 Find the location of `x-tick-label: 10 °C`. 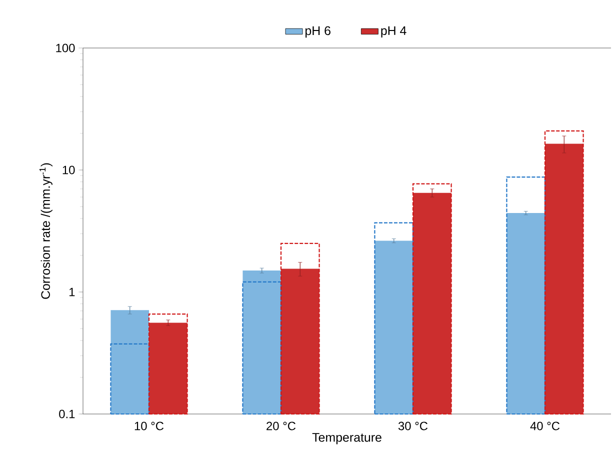

x-tick-label: 10 °C is located at coordinates (149, 426).